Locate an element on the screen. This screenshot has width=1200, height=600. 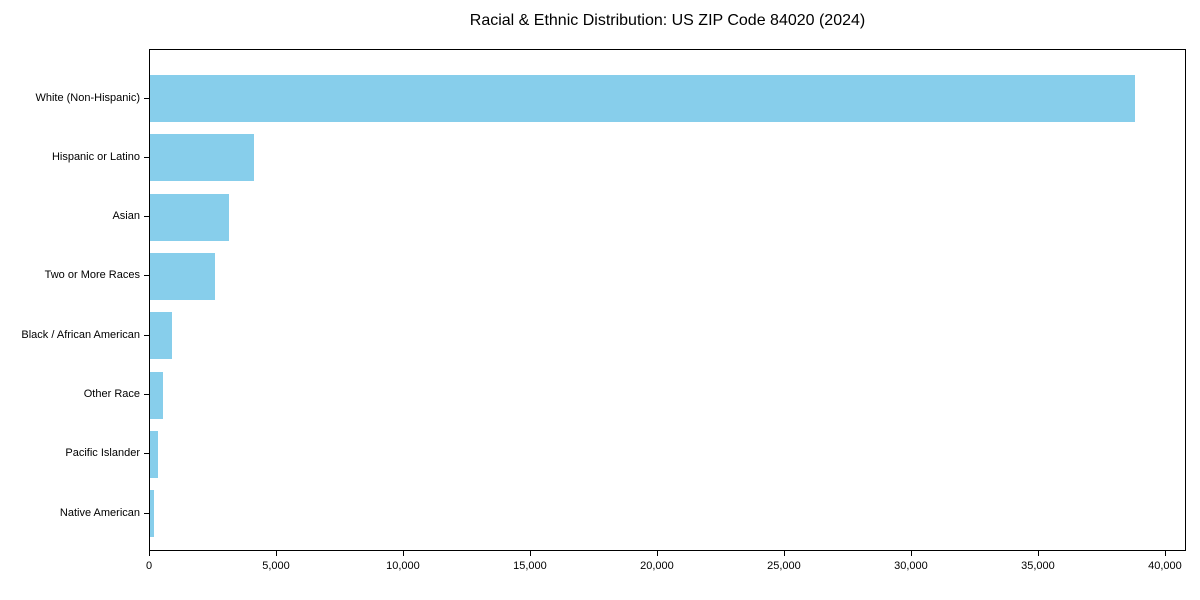
x-tick-label-15000: 15,000 is located at coordinates (530, 566).